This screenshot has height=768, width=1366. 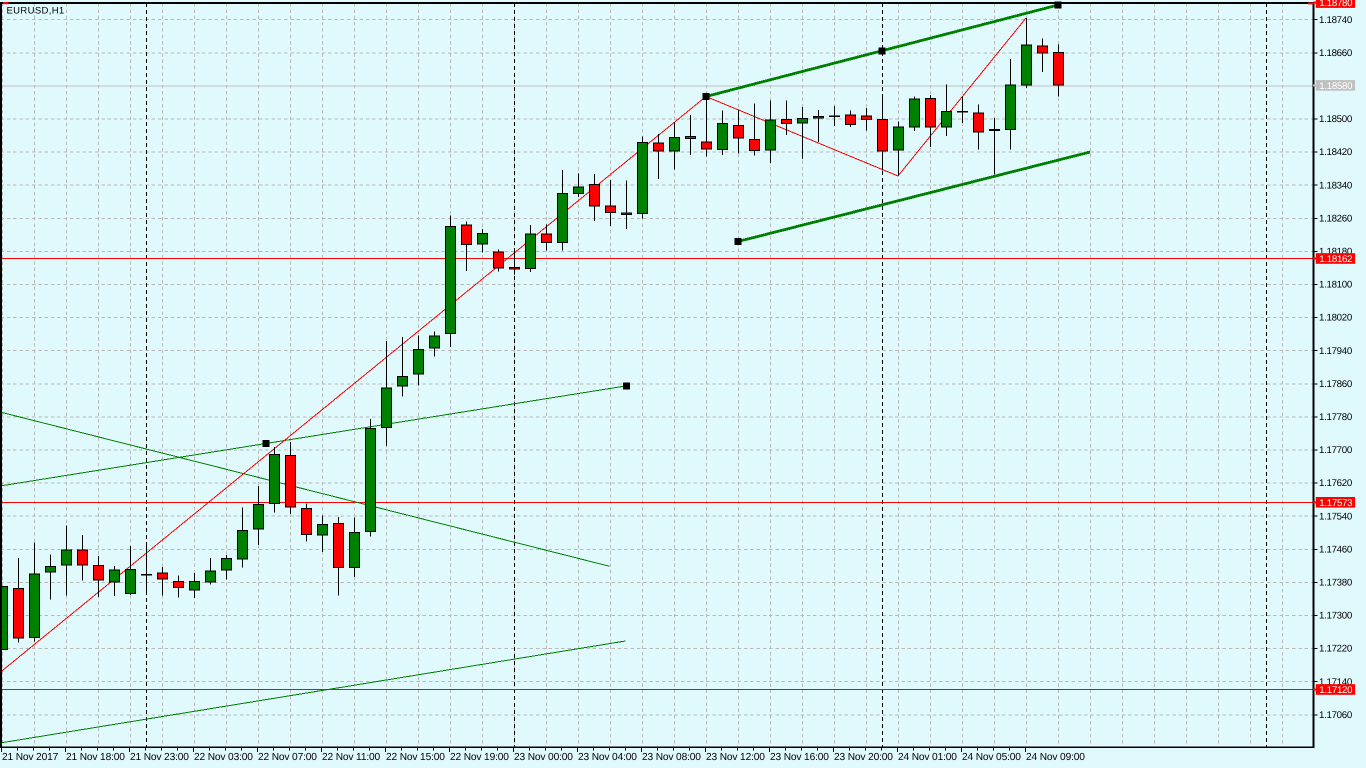 I want to click on svg-text: 1.17573, so click(x=1335, y=503).